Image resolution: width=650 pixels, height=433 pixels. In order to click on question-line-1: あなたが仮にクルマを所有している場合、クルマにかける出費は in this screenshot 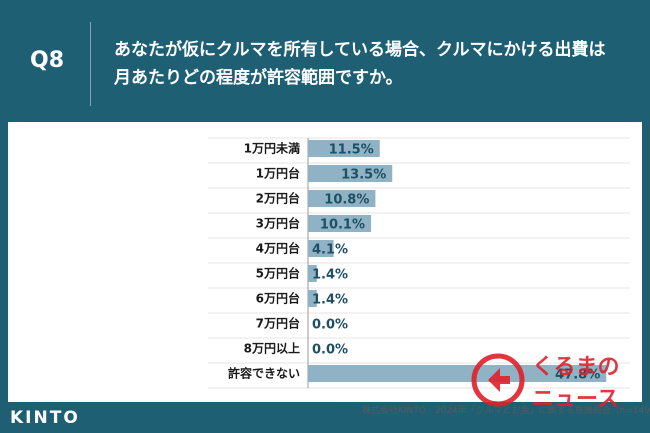, I will do `click(360, 50)`.